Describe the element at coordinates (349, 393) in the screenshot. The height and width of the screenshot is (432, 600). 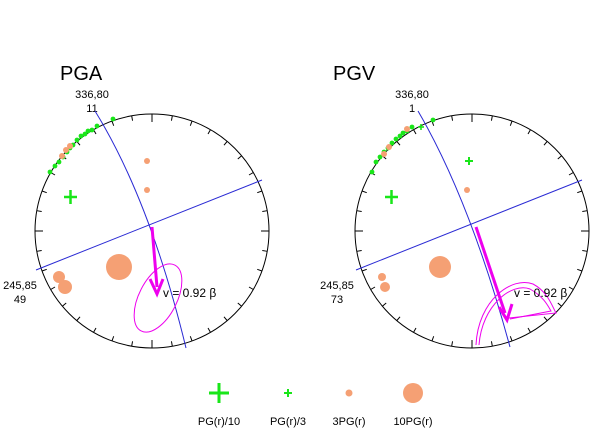
I see `legend-small-orange-dot` at that location.